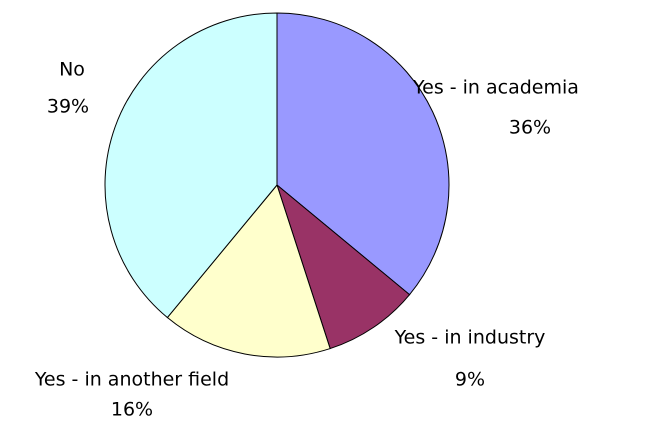 The width and height of the screenshot is (653, 423). I want to click on slice-label: No, so click(72, 70).